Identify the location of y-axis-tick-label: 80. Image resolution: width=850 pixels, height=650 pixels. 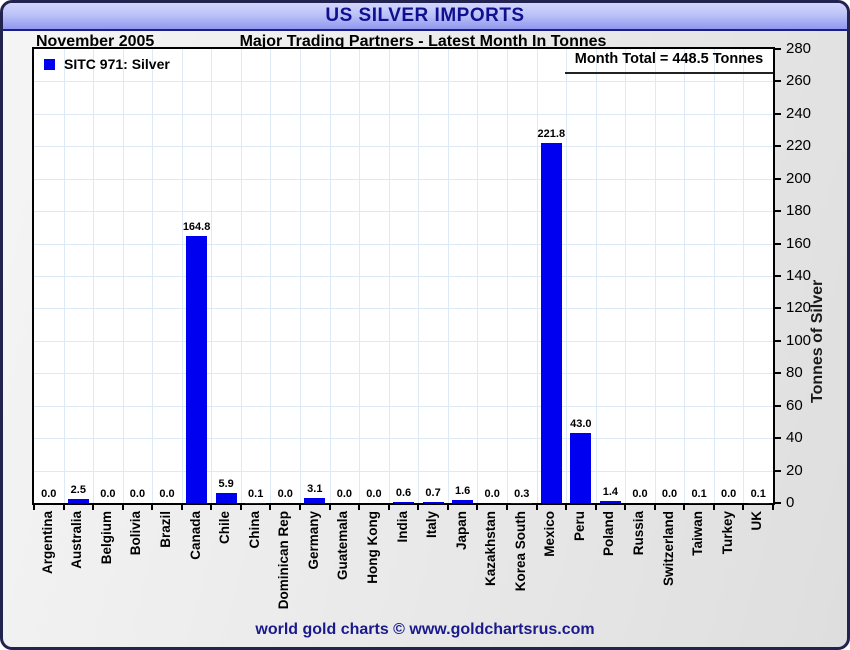
(794, 373).